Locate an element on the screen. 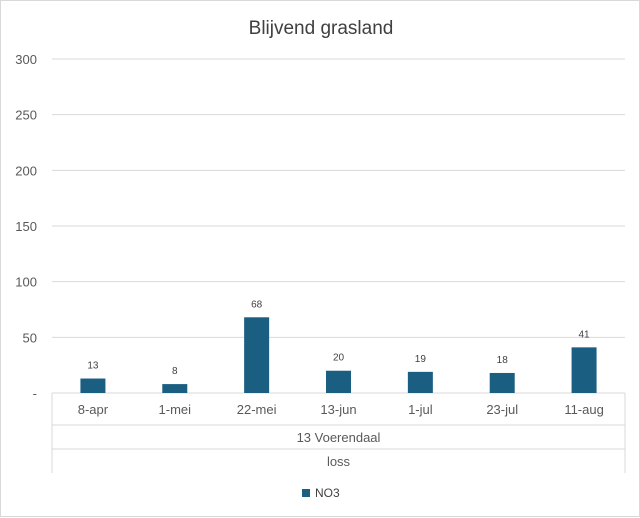  y-tick-label: 150 is located at coordinates (26, 226).